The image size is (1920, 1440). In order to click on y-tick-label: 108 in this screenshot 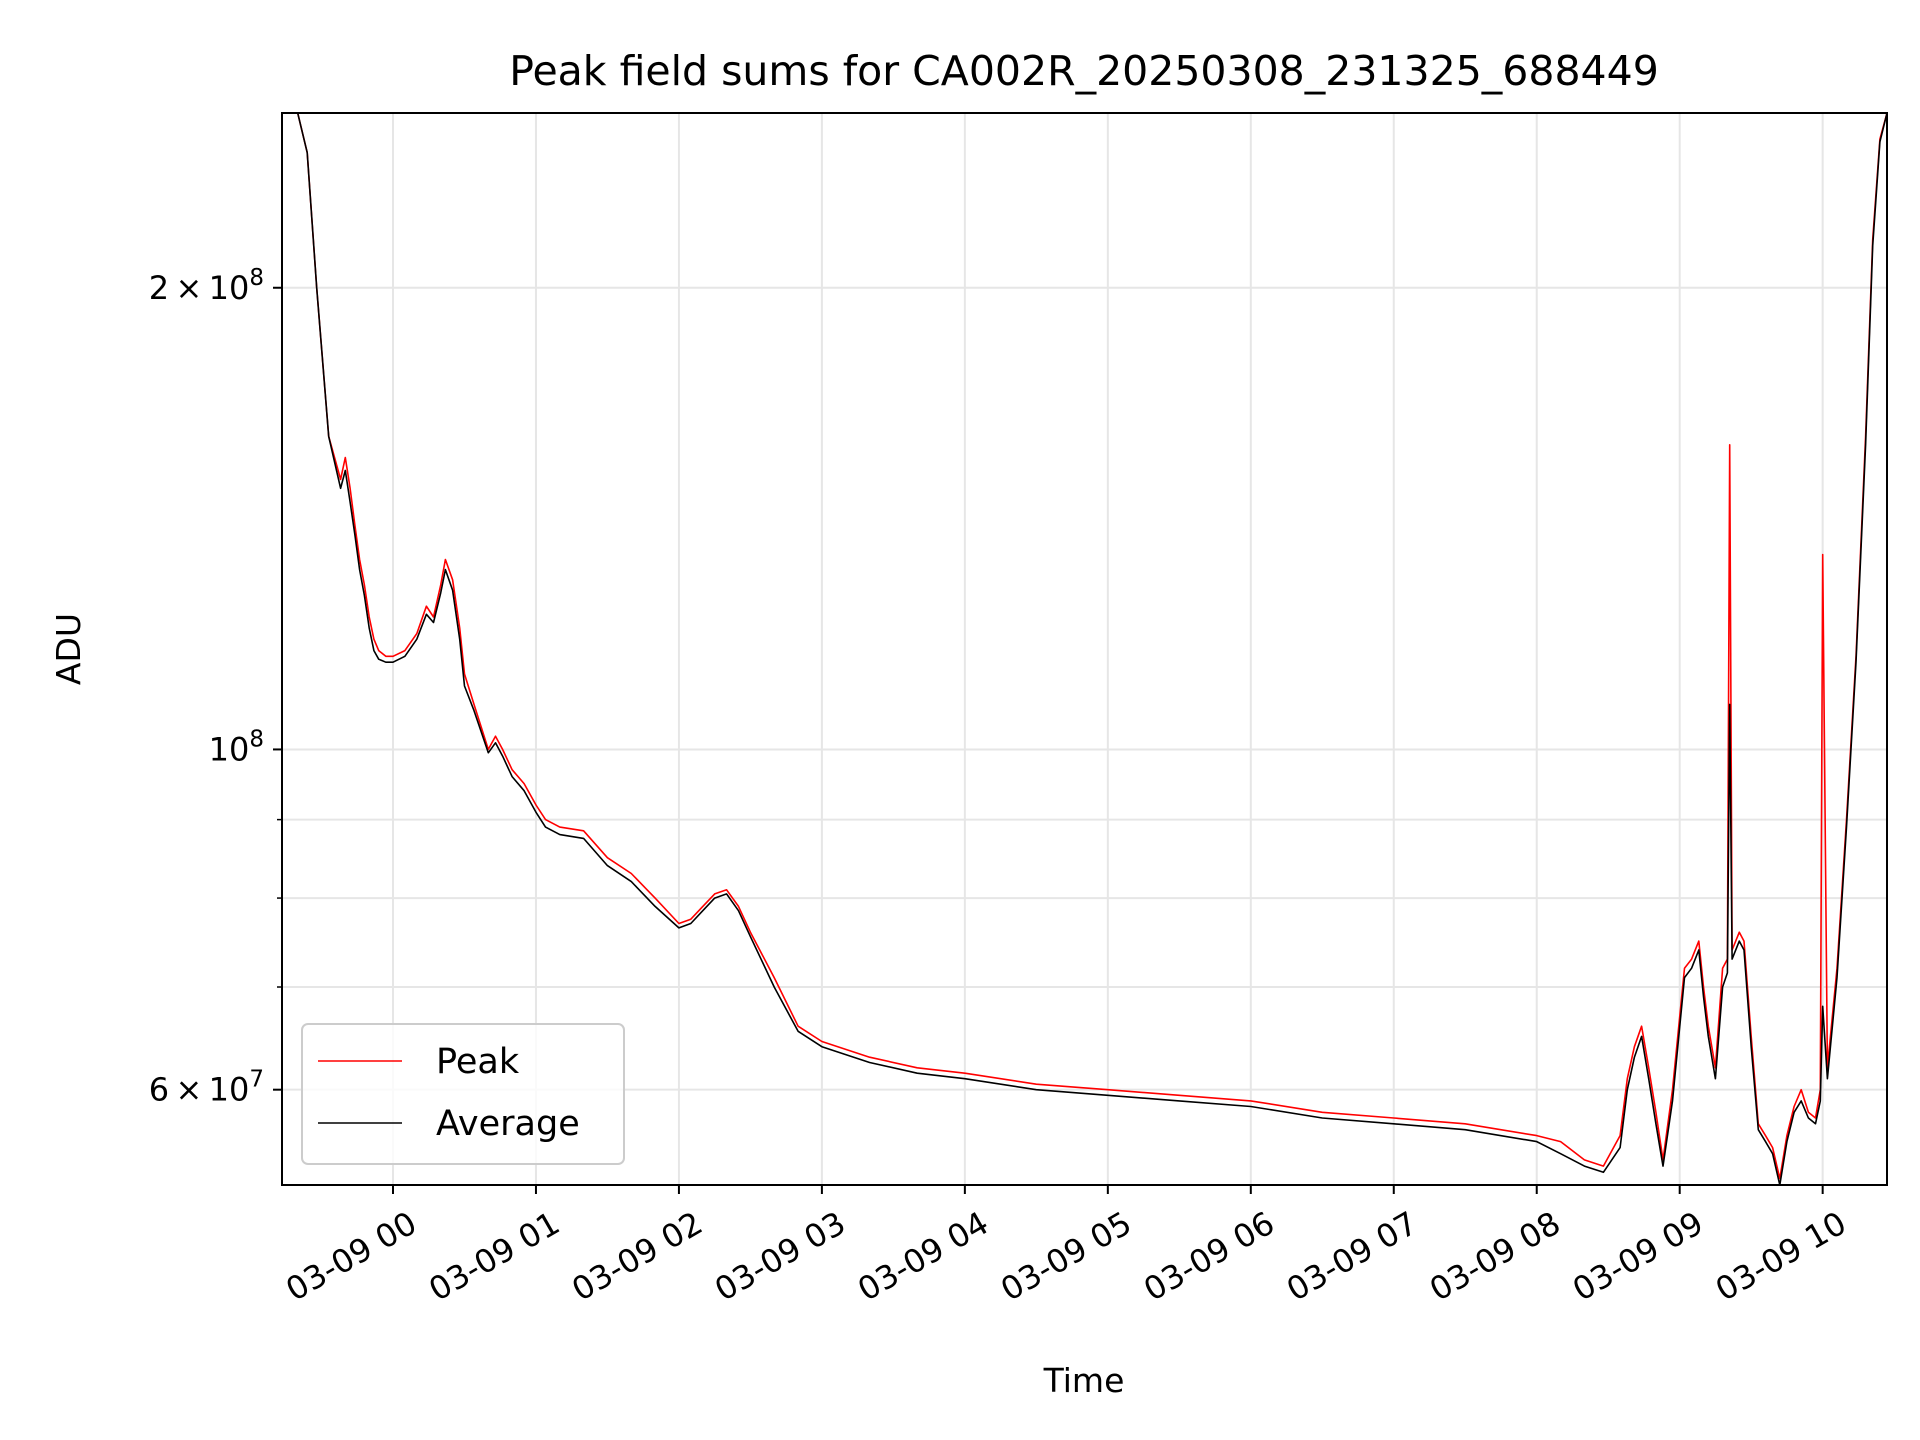, I will do `click(236, 747)`.